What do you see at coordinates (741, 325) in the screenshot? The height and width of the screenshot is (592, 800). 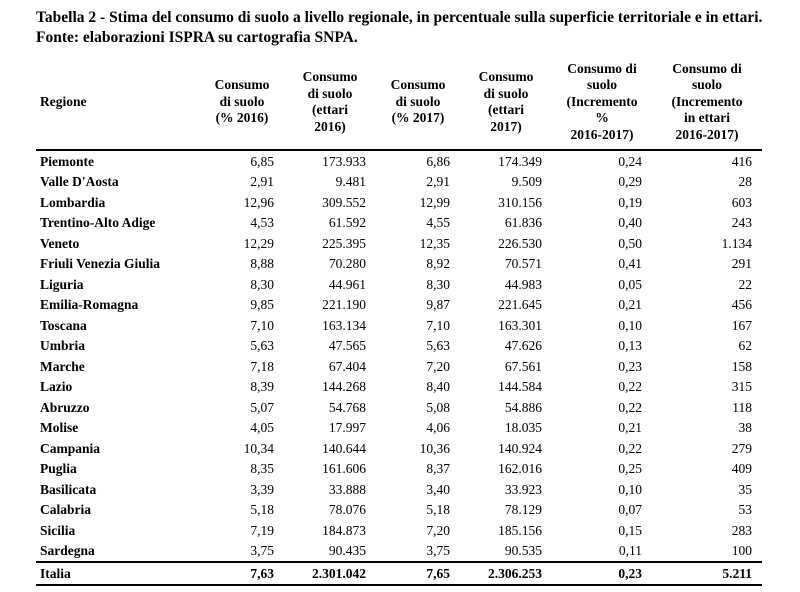 I see `cell-incremento-ettari: 167` at bounding box center [741, 325].